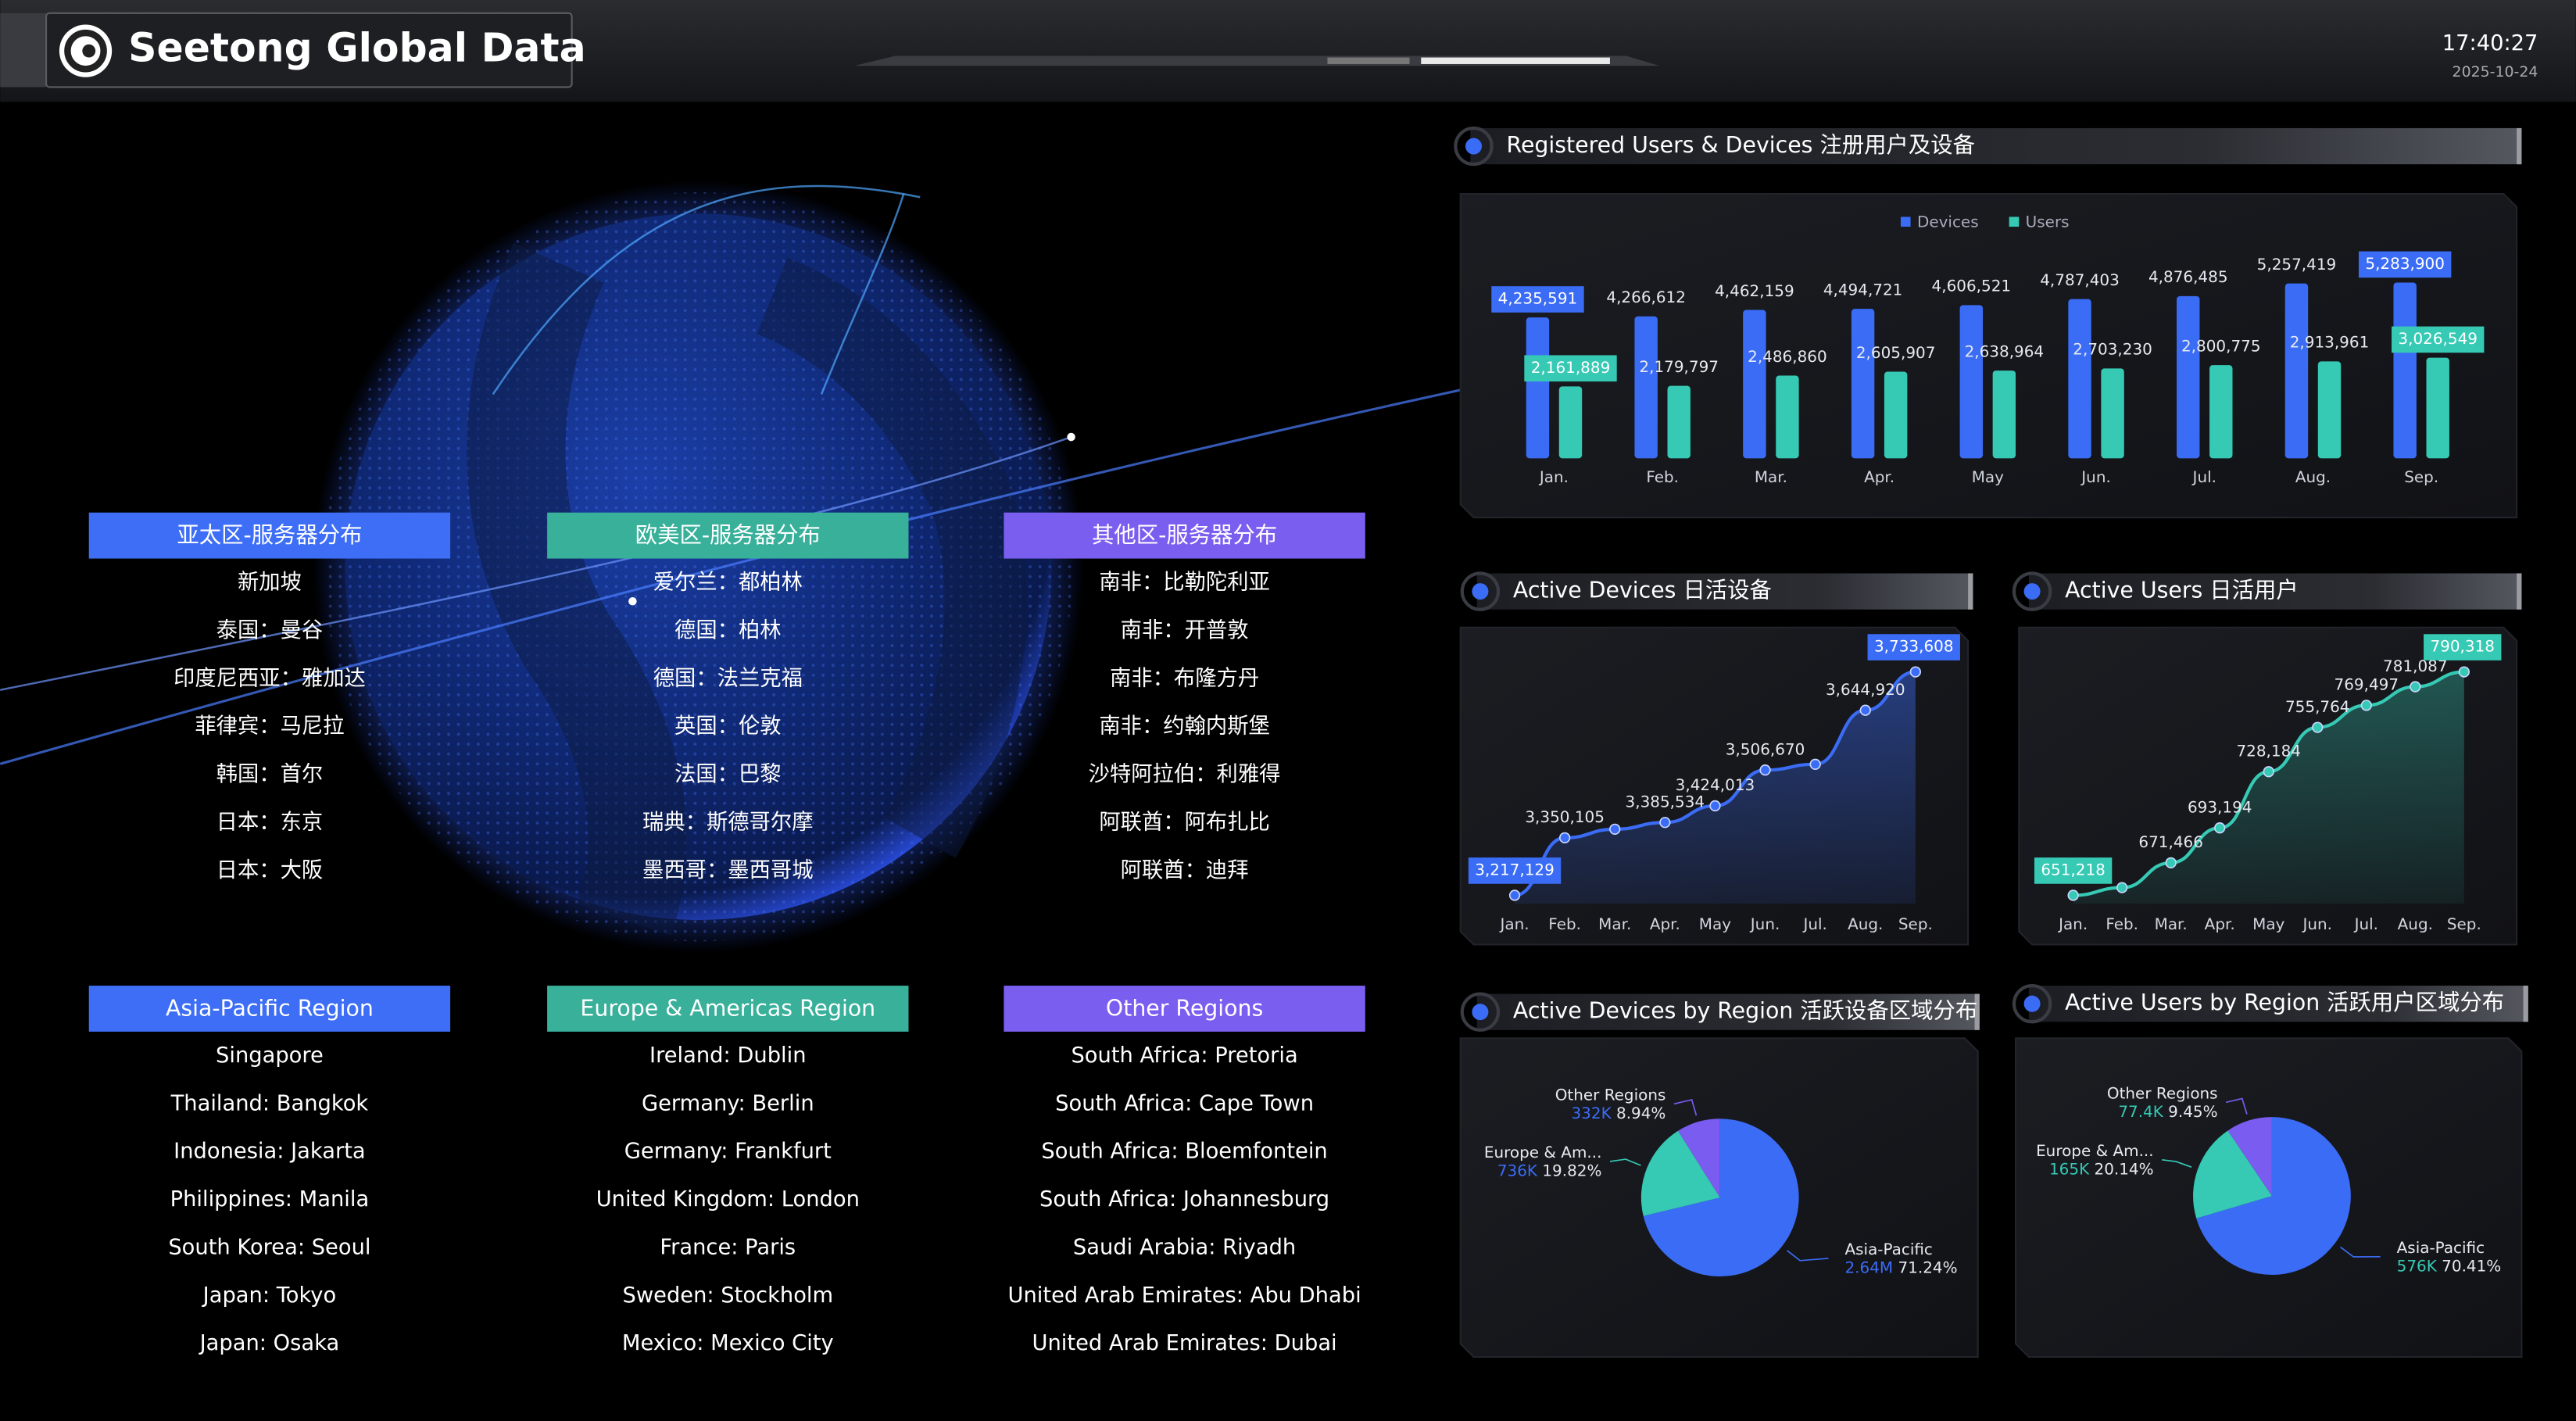 This screenshot has width=2576, height=1421. I want to click on region-item: Philippines: Manila, so click(270, 1199).